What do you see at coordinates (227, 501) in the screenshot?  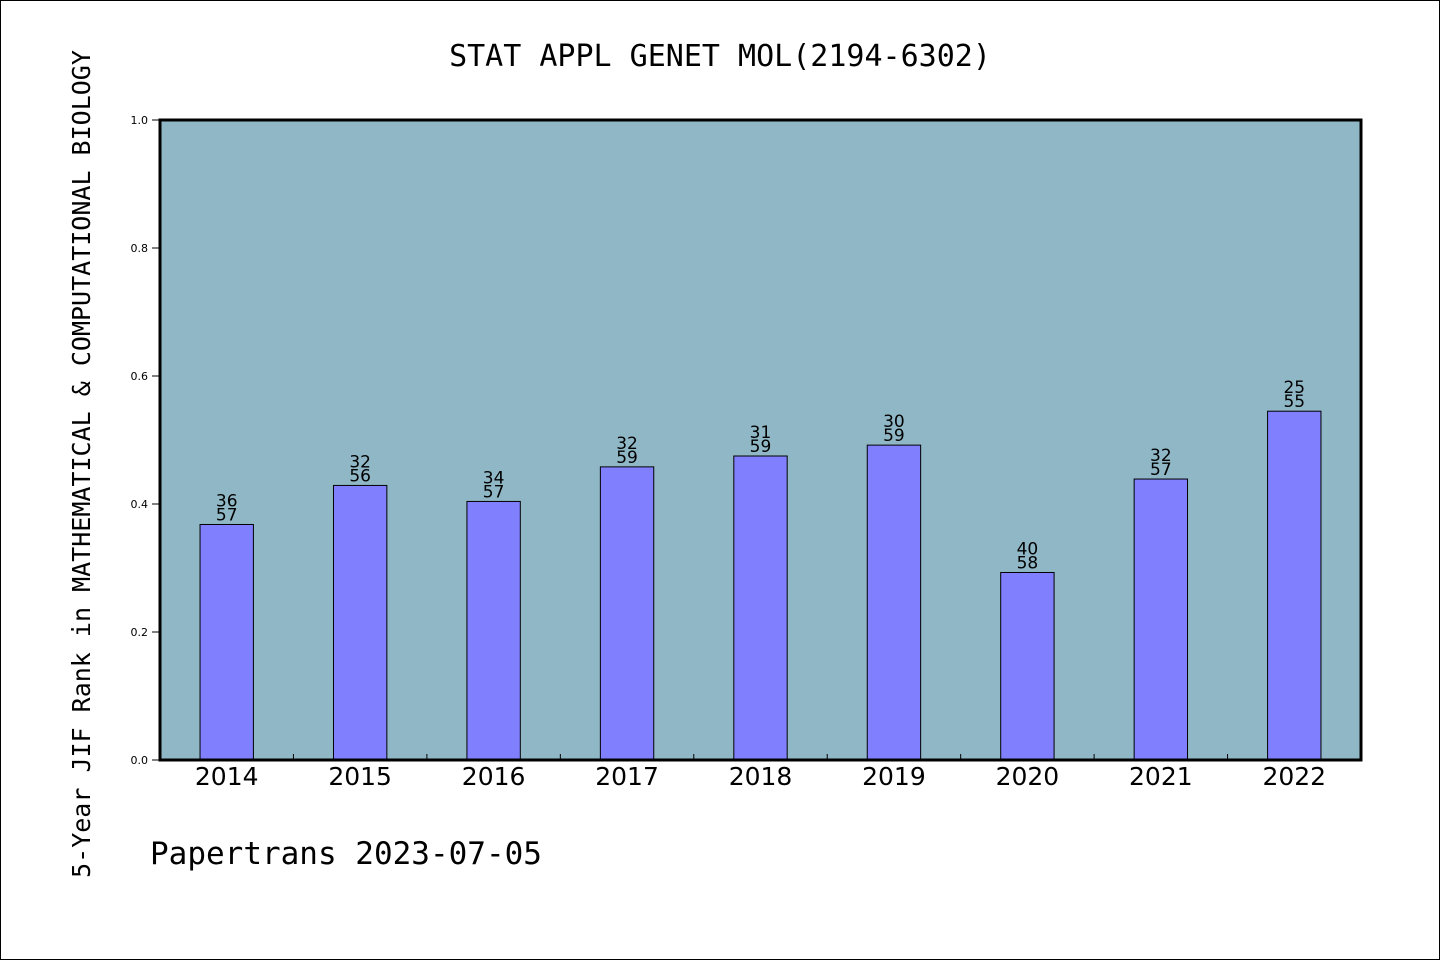 I see `bar-rank-label: 36` at bounding box center [227, 501].